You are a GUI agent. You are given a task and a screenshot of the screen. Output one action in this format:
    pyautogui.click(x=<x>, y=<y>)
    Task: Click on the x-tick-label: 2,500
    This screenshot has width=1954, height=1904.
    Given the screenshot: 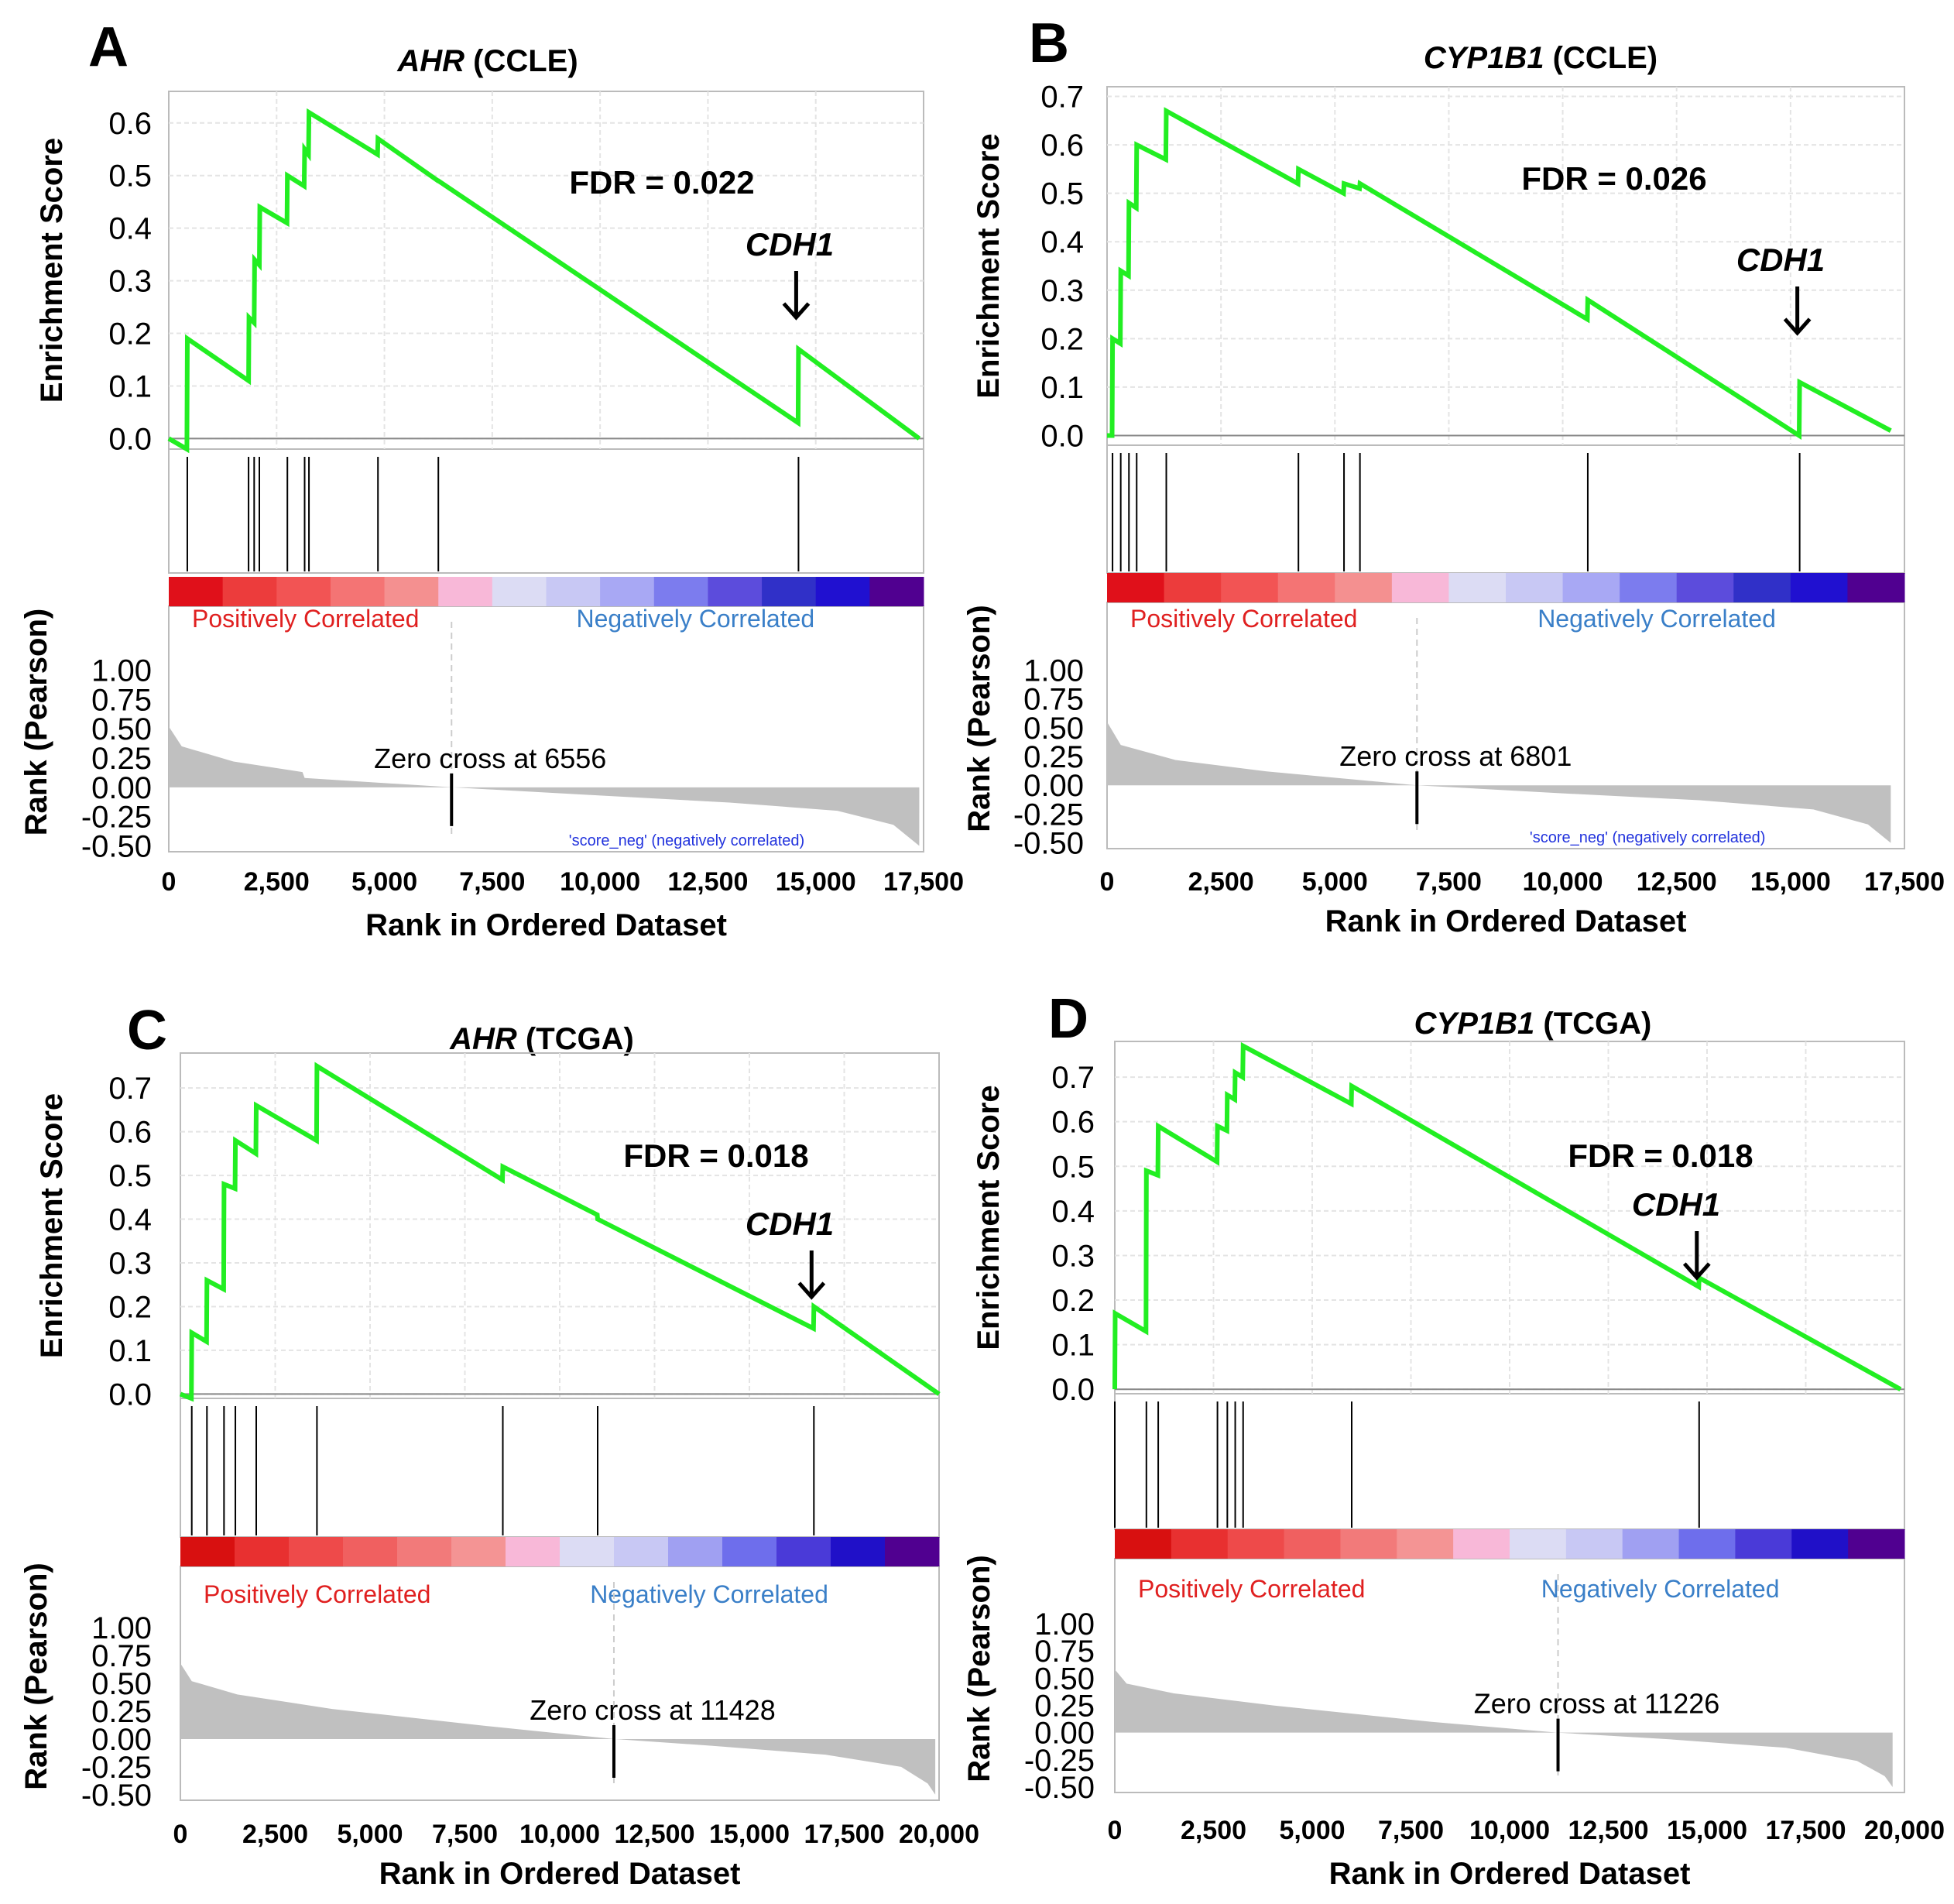 What is the action you would take?
    pyautogui.click(x=277, y=882)
    